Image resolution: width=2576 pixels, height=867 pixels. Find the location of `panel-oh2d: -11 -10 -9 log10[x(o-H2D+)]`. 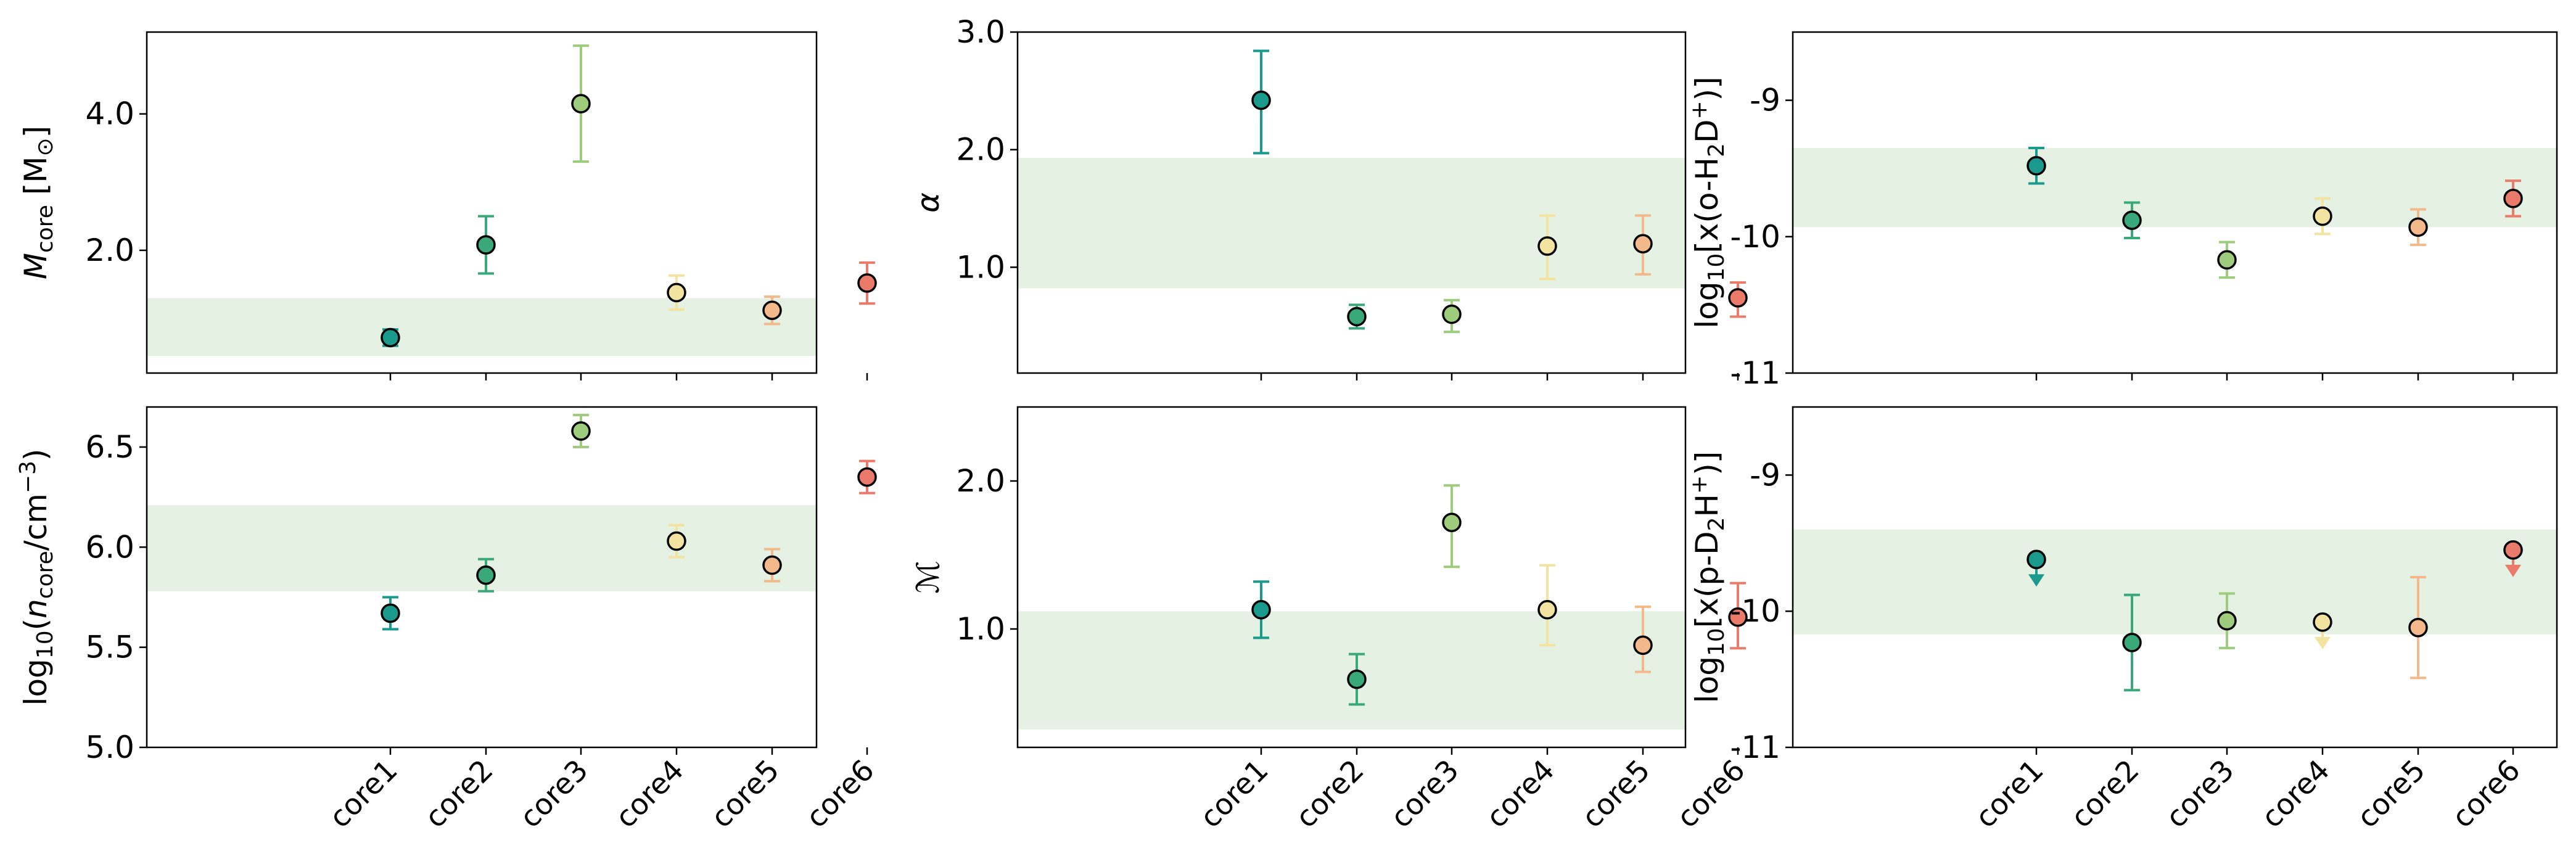

panel-oh2d: -11 -10 -9 log10[x(o-H2D+)] is located at coordinates (2122, 211).